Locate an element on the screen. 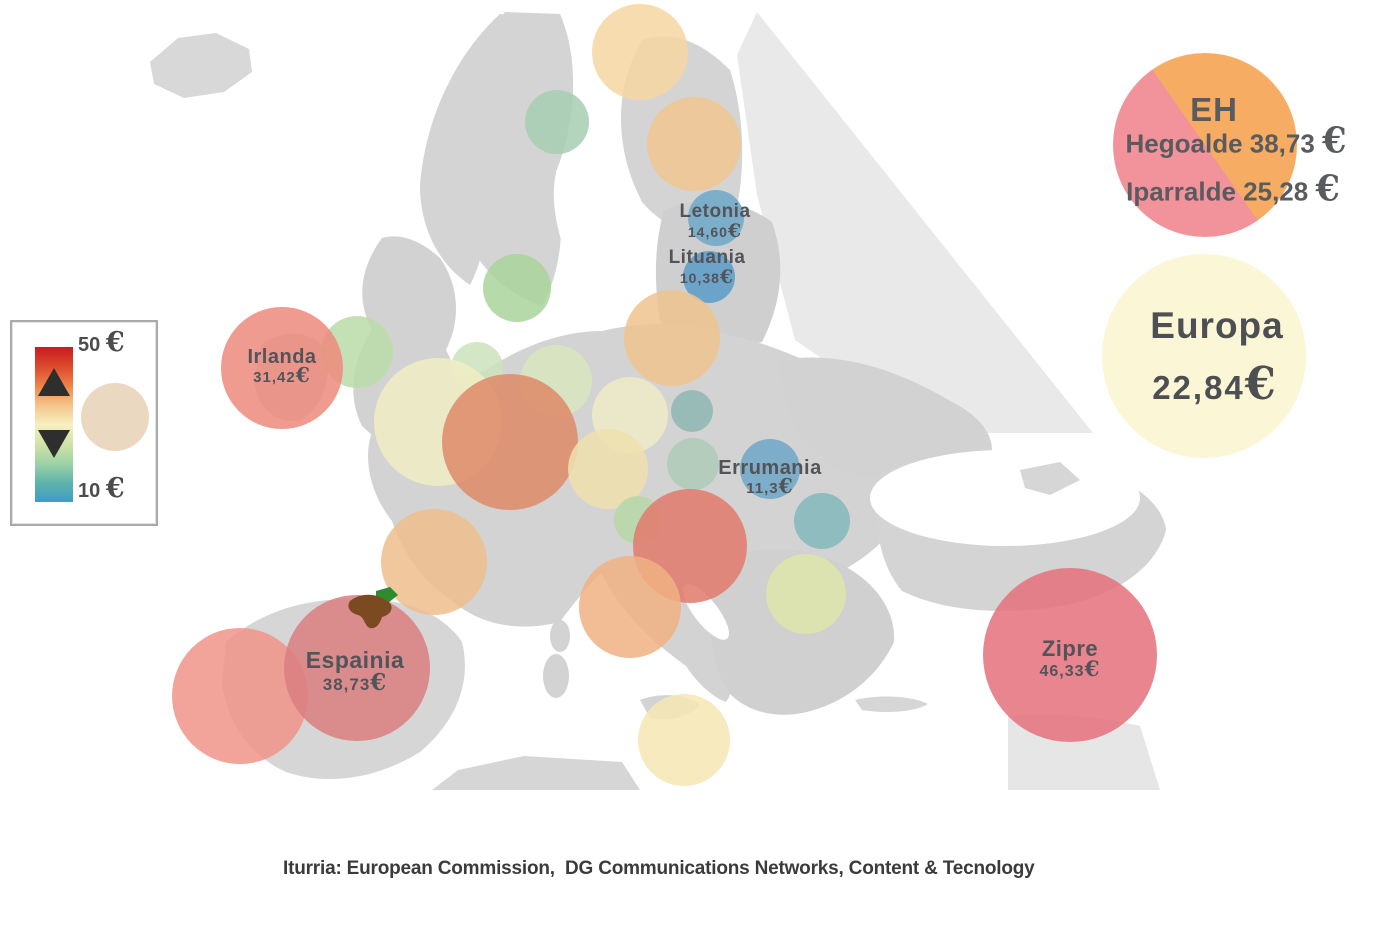  eh-pie-circle is located at coordinates (1205, 145).